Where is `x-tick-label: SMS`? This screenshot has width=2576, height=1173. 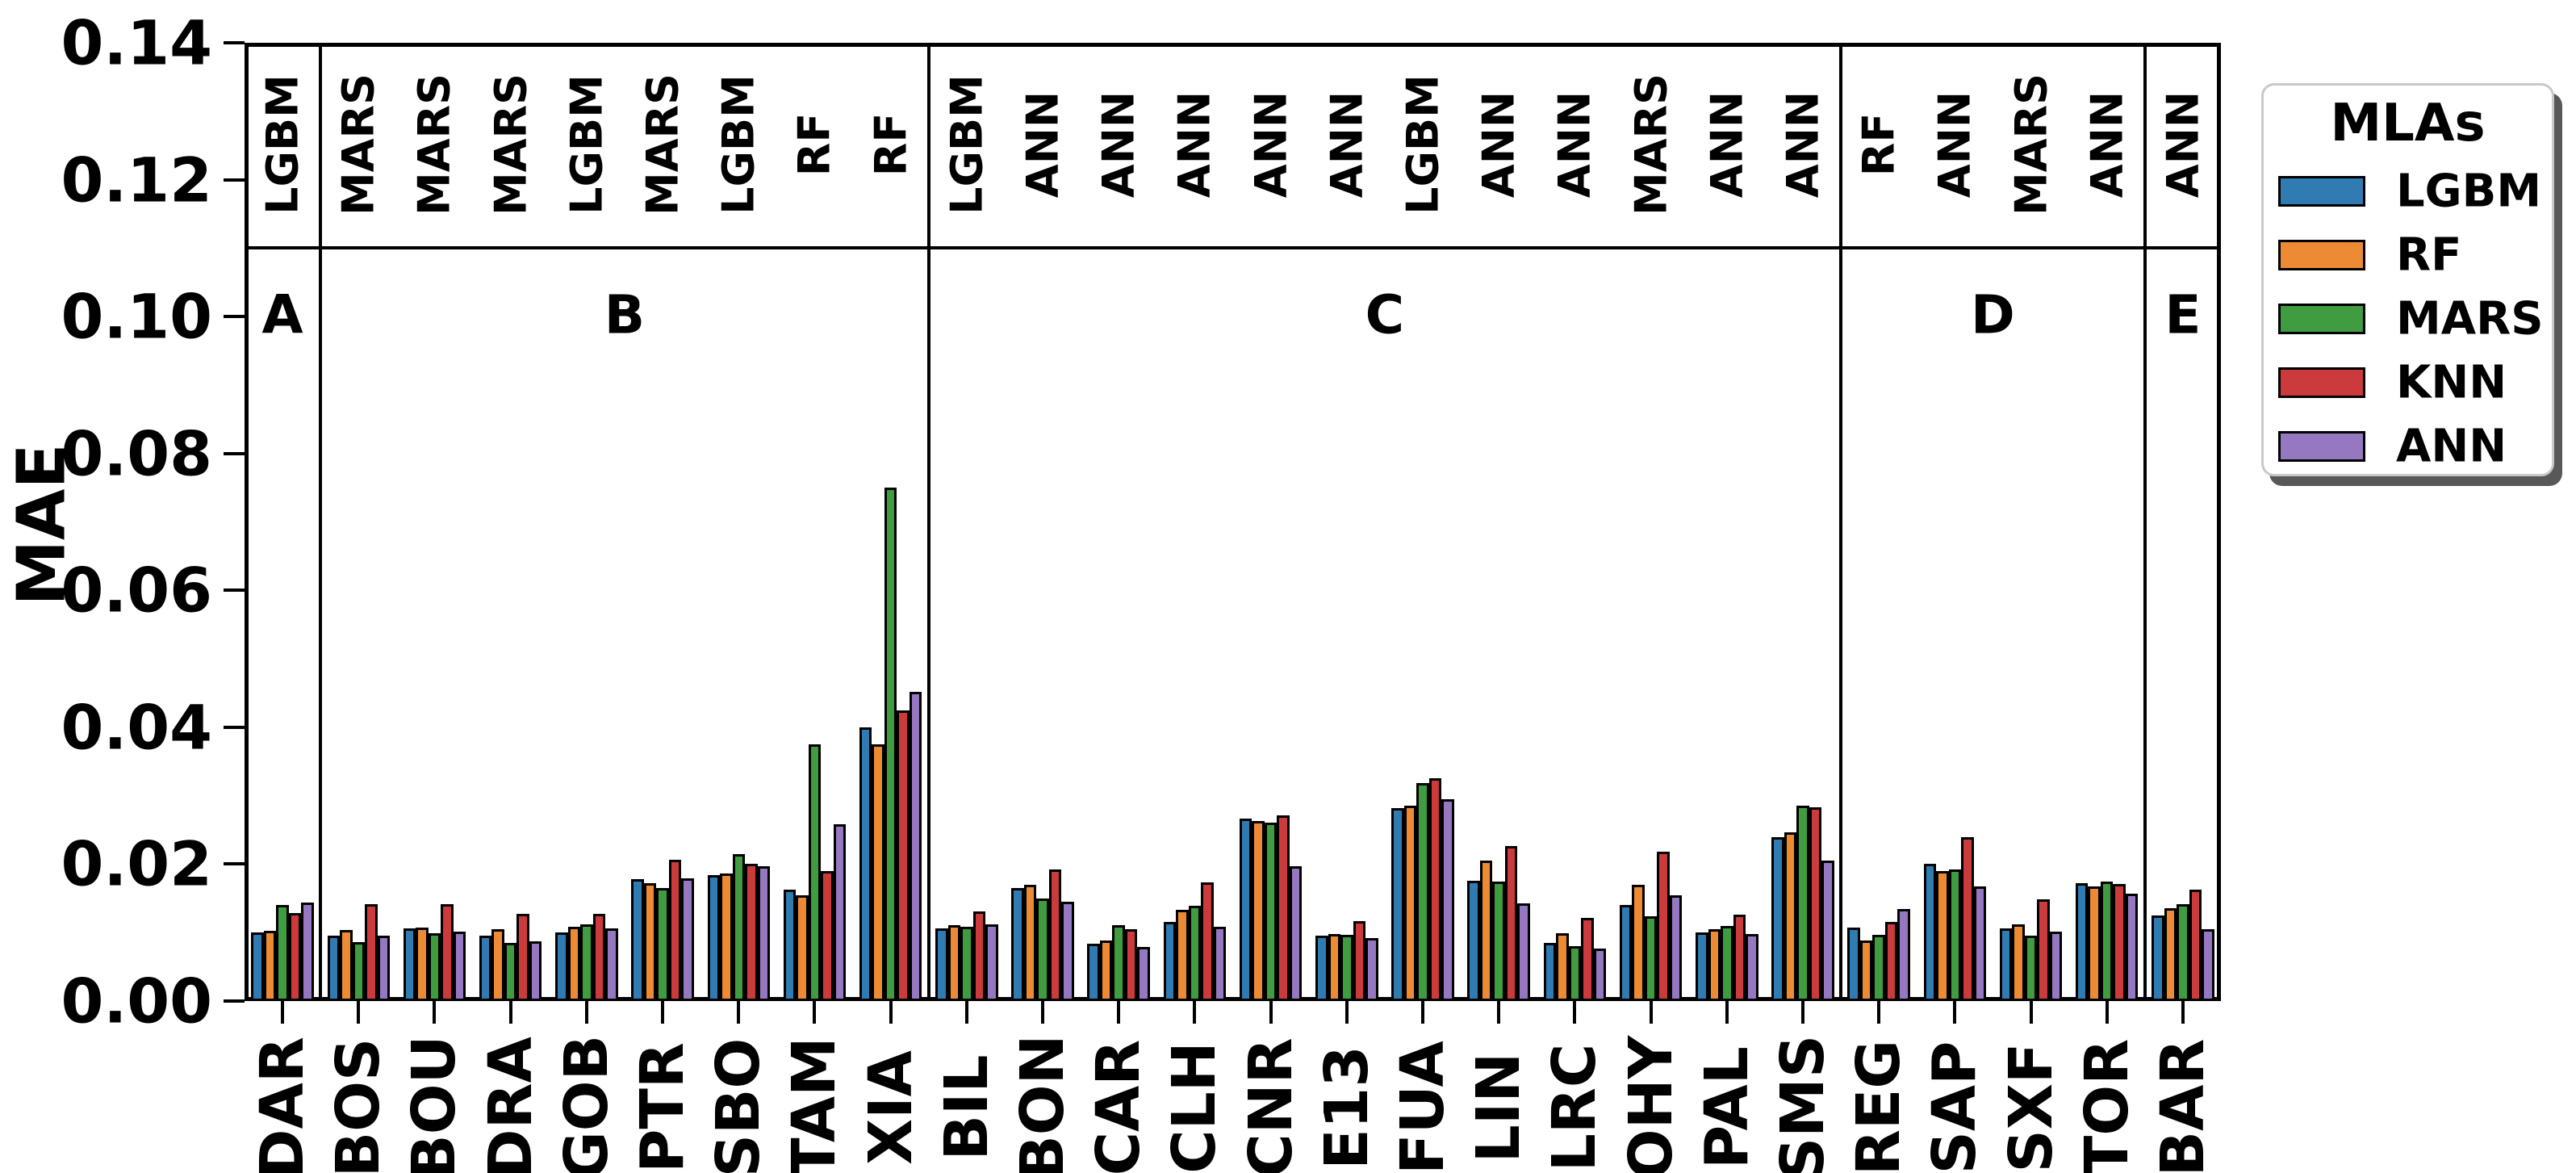 x-tick-label: SMS is located at coordinates (1802, 1103).